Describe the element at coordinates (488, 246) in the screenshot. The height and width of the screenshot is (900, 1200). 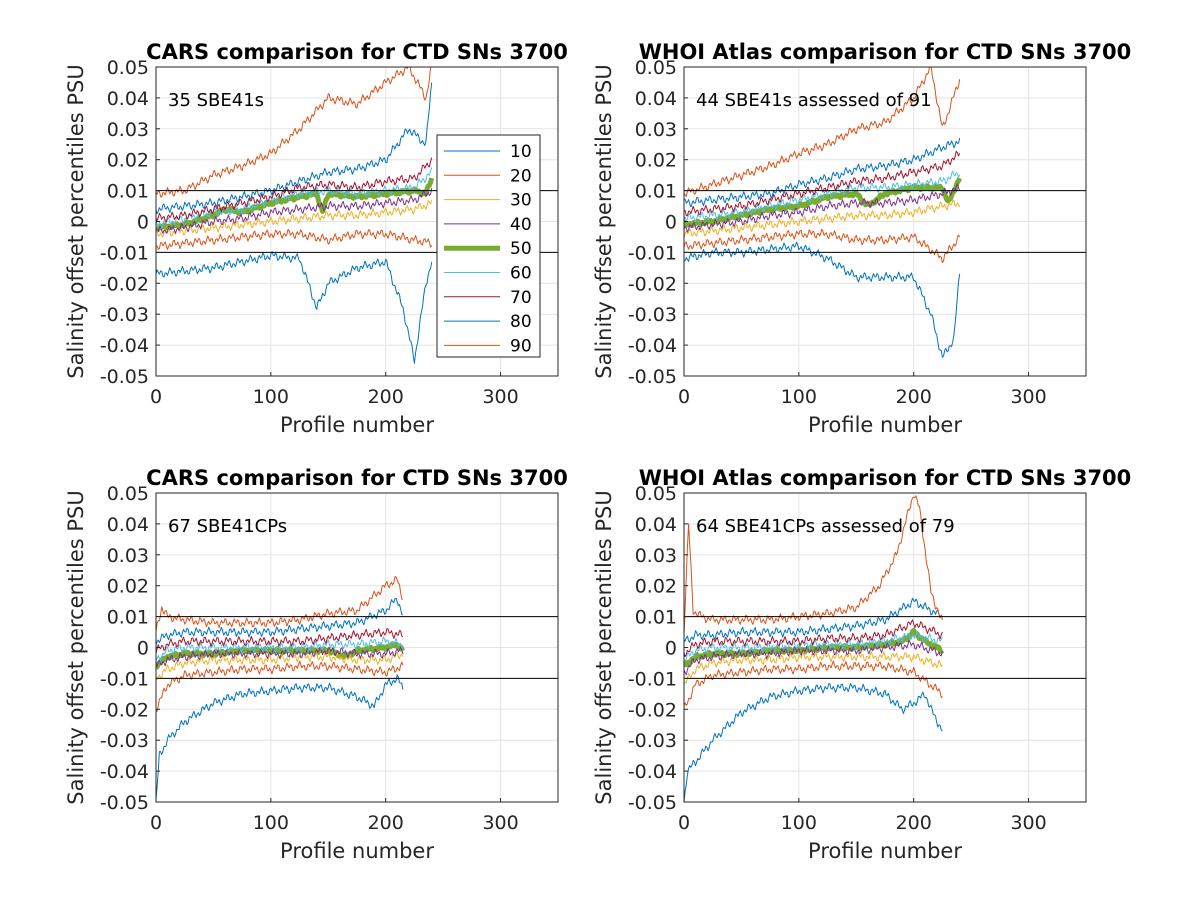
I see `legend: 10 20 30 40 50 60 70 80 90` at that location.